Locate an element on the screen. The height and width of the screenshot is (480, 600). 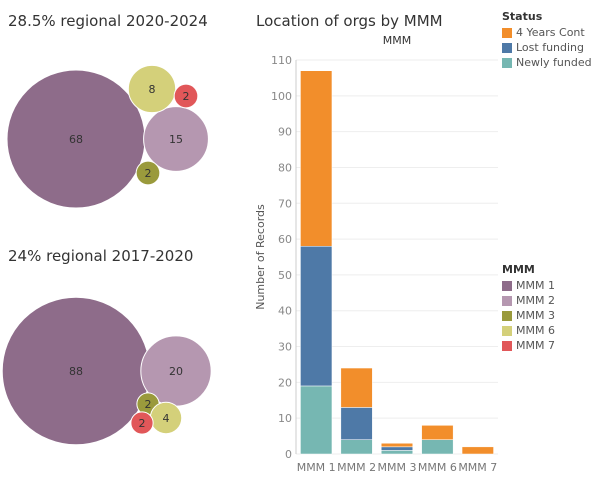
mmm-legend-title: MMM is located at coordinates (518, 269).